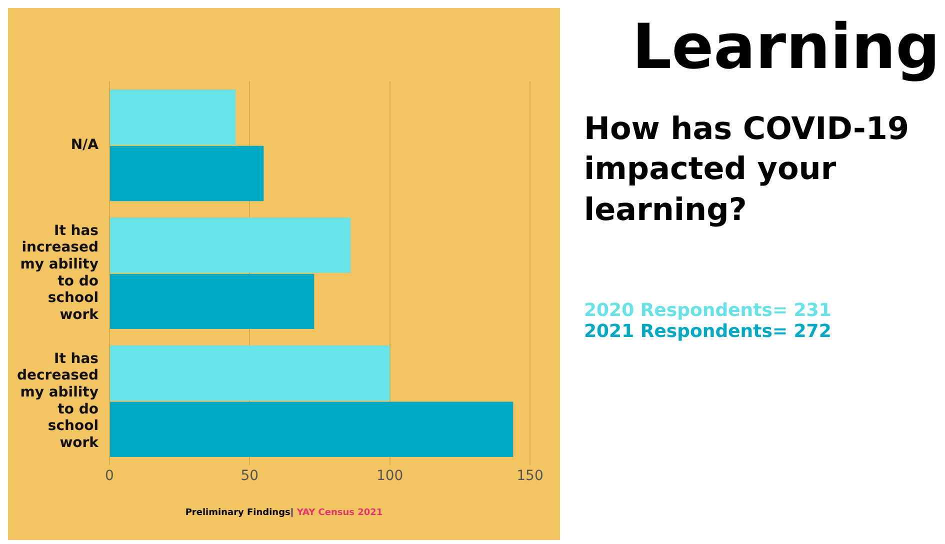 This screenshot has height=544, width=945. I want to click on y-tick-label: It has decreased my ability to do school work, so click(58, 400).